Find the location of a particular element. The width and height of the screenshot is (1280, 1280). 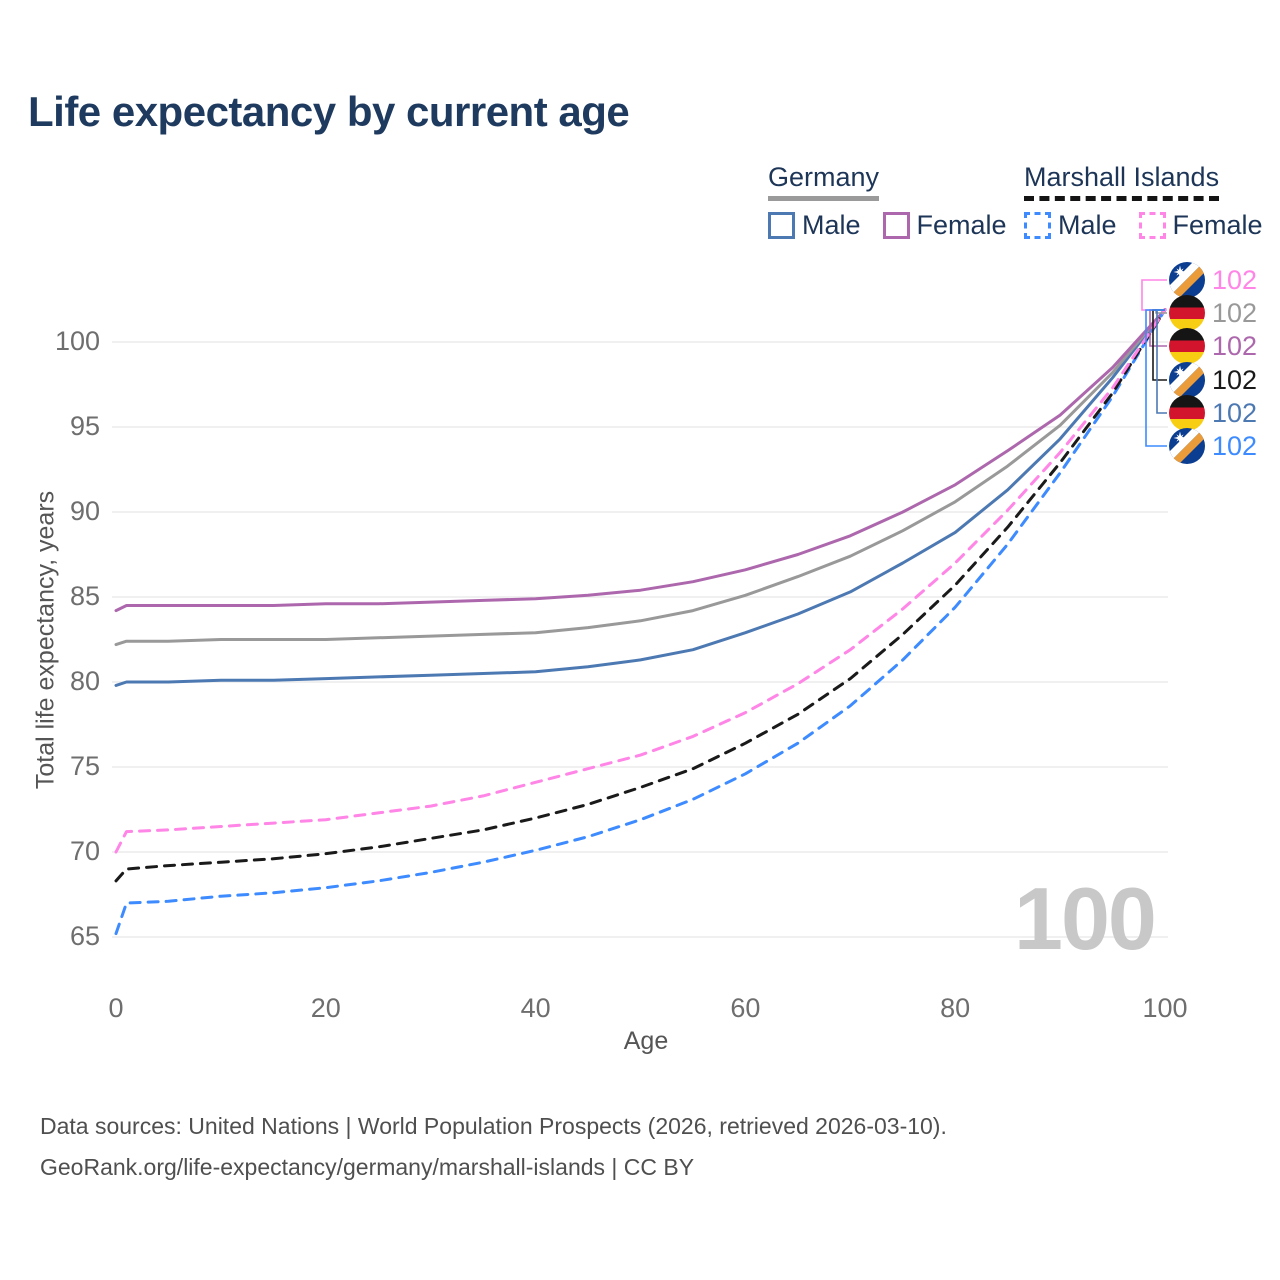

y-axis-title: Total life expectancy, years is located at coordinates (45, 640).